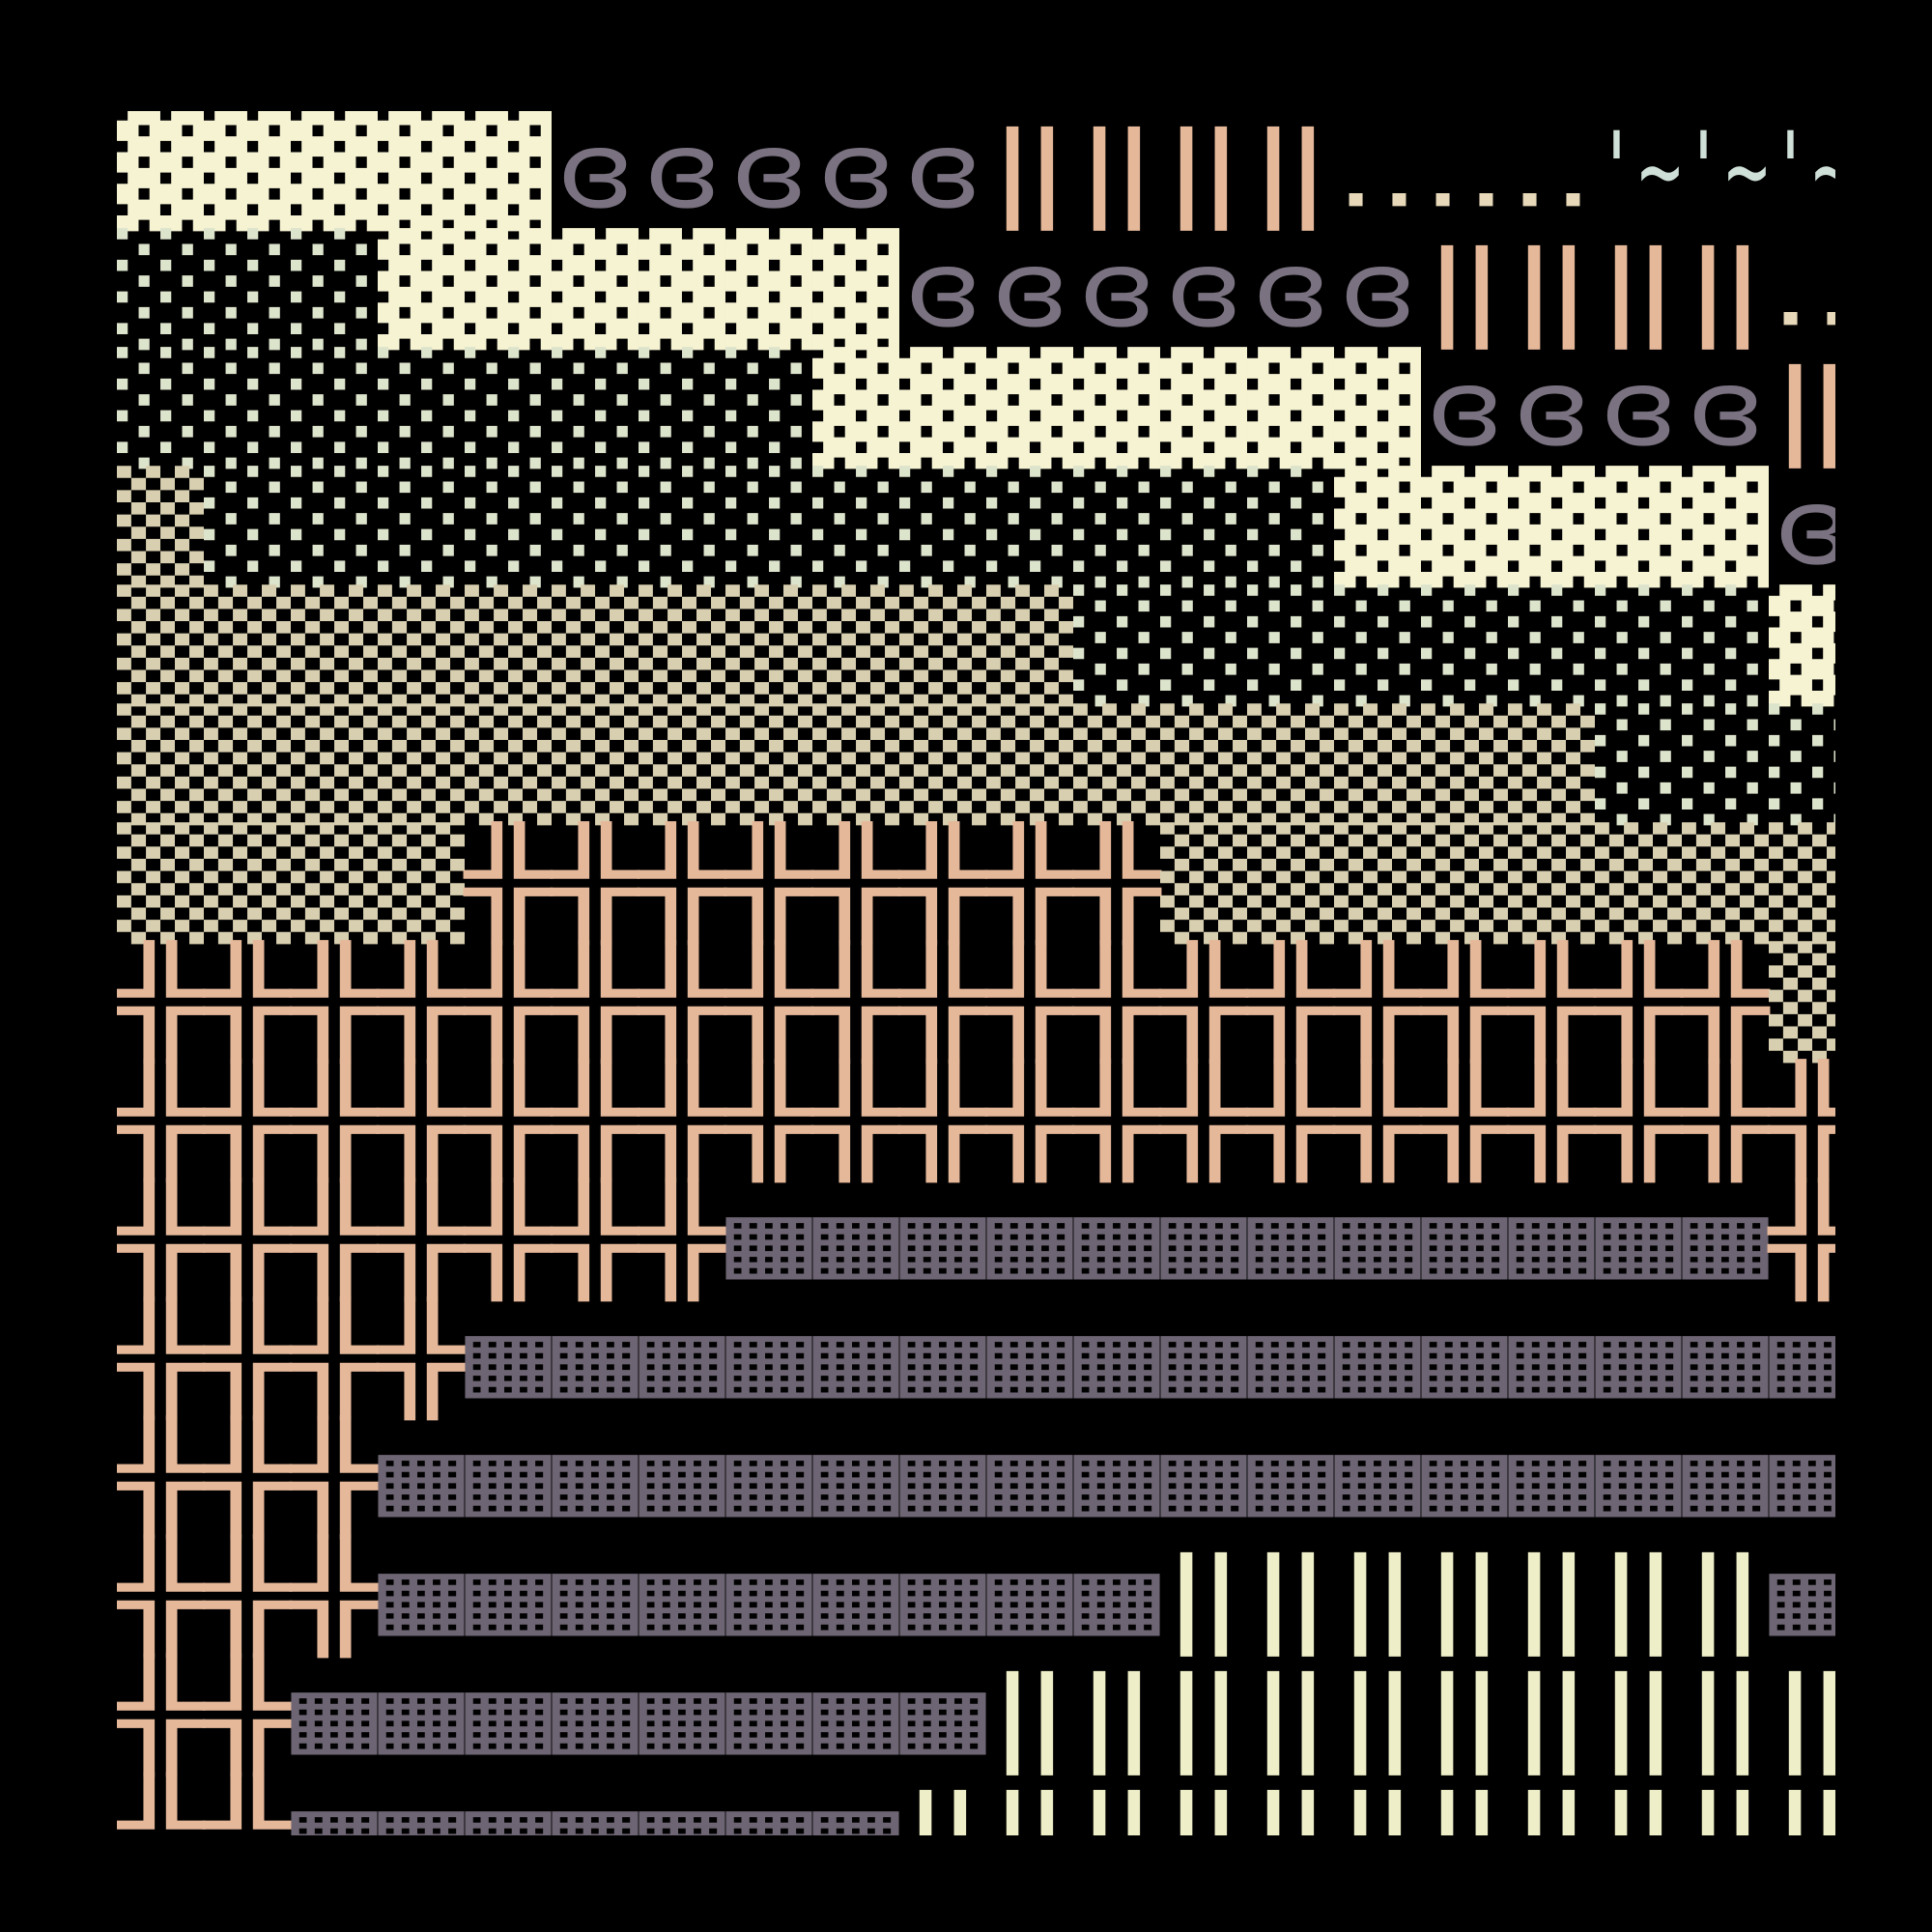 The width and height of the screenshot is (1932, 1932). What do you see at coordinates (1813, 644) in the screenshot?
I see `cell-run: ▓` at bounding box center [1813, 644].